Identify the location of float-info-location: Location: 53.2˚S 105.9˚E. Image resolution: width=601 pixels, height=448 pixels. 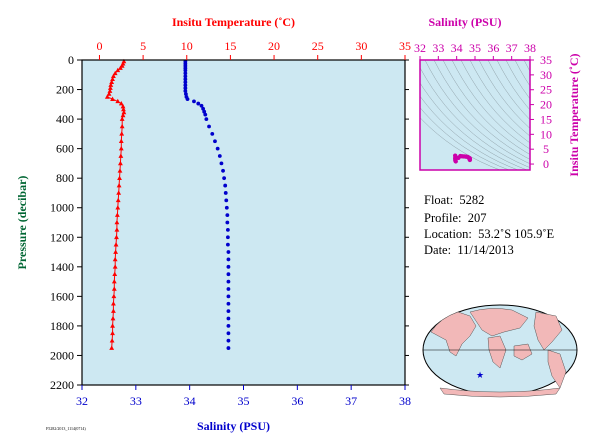
(489, 234).